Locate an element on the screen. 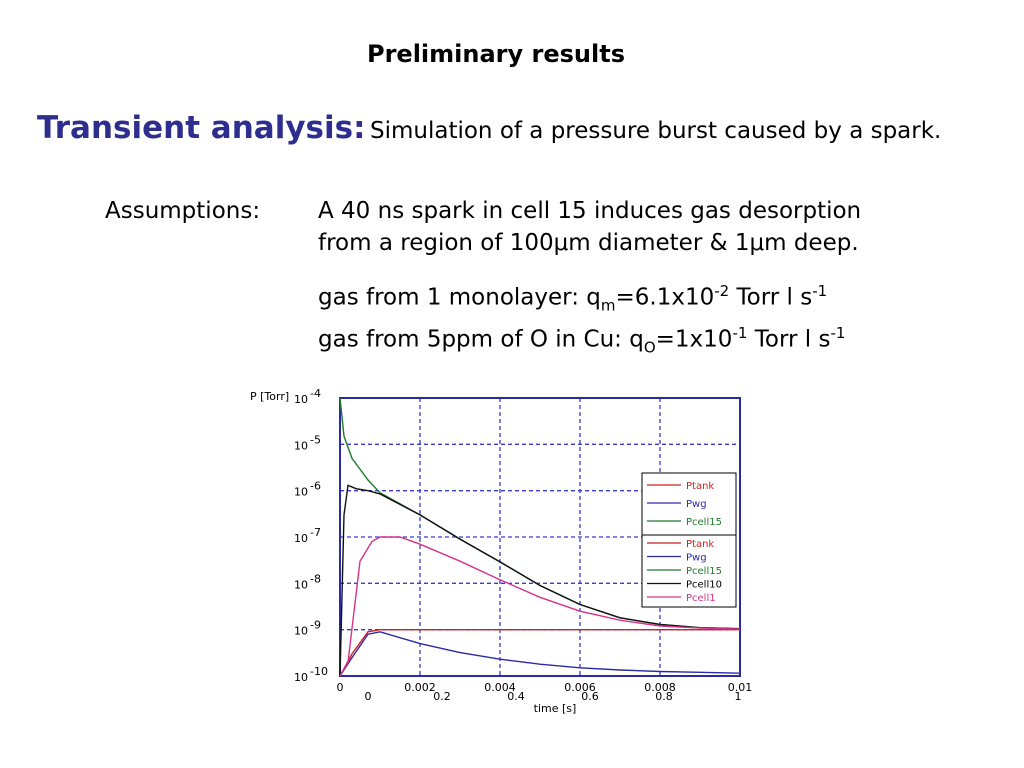  gas2-prefix: gas from 5ppm of O in Cu: q is located at coordinates (481, 339).